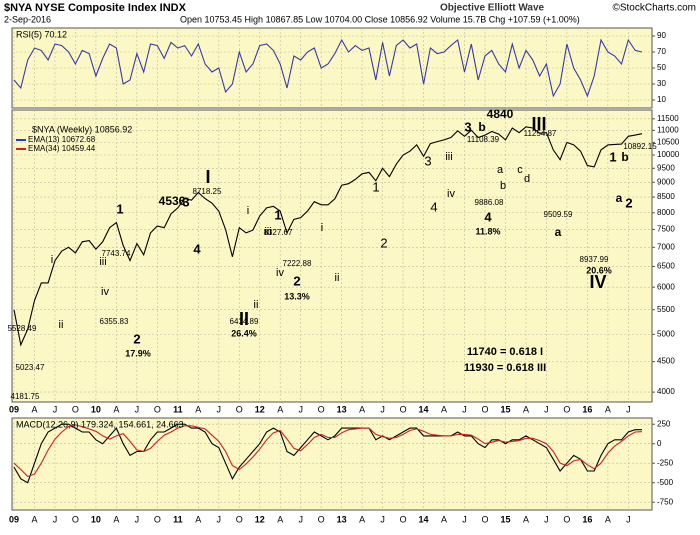 The height and width of the screenshot is (535, 700). Describe the element at coordinates (207, 177) in the screenshot. I see `annotation: I` at that location.